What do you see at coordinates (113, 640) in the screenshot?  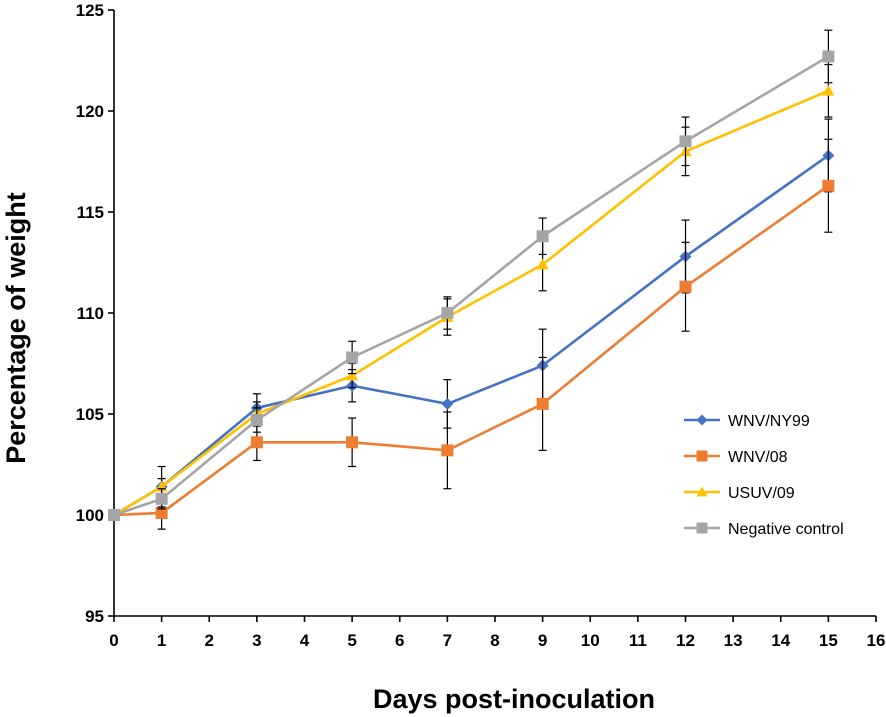 I see `x-tick-label: 0` at bounding box center [113, 640].